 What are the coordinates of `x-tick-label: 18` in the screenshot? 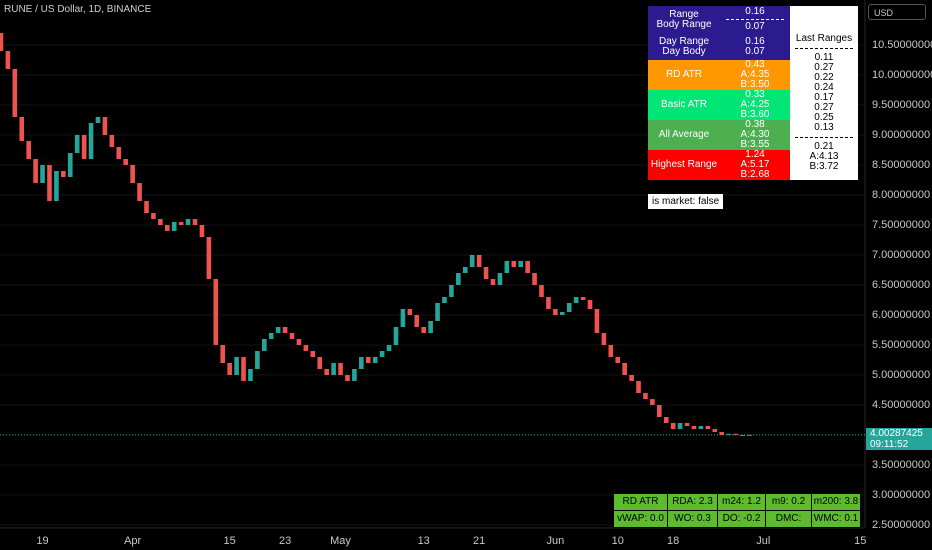 It's located at (673, 541).